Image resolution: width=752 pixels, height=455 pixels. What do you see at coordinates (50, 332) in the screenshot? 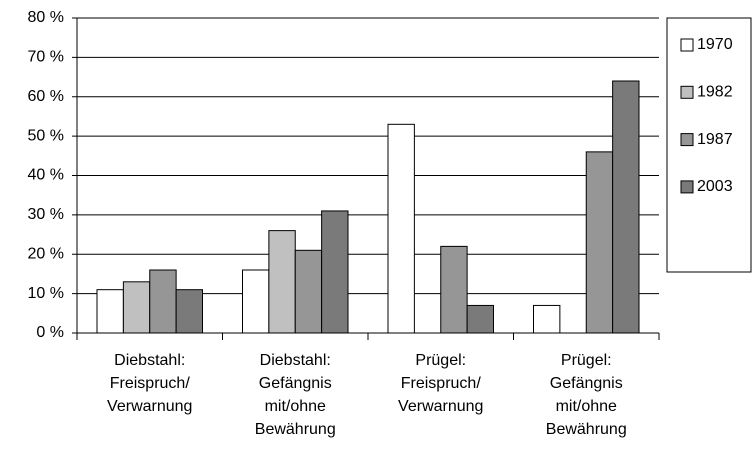
I see `y-tick-label: 0 %` at bounding box center [50, 332].